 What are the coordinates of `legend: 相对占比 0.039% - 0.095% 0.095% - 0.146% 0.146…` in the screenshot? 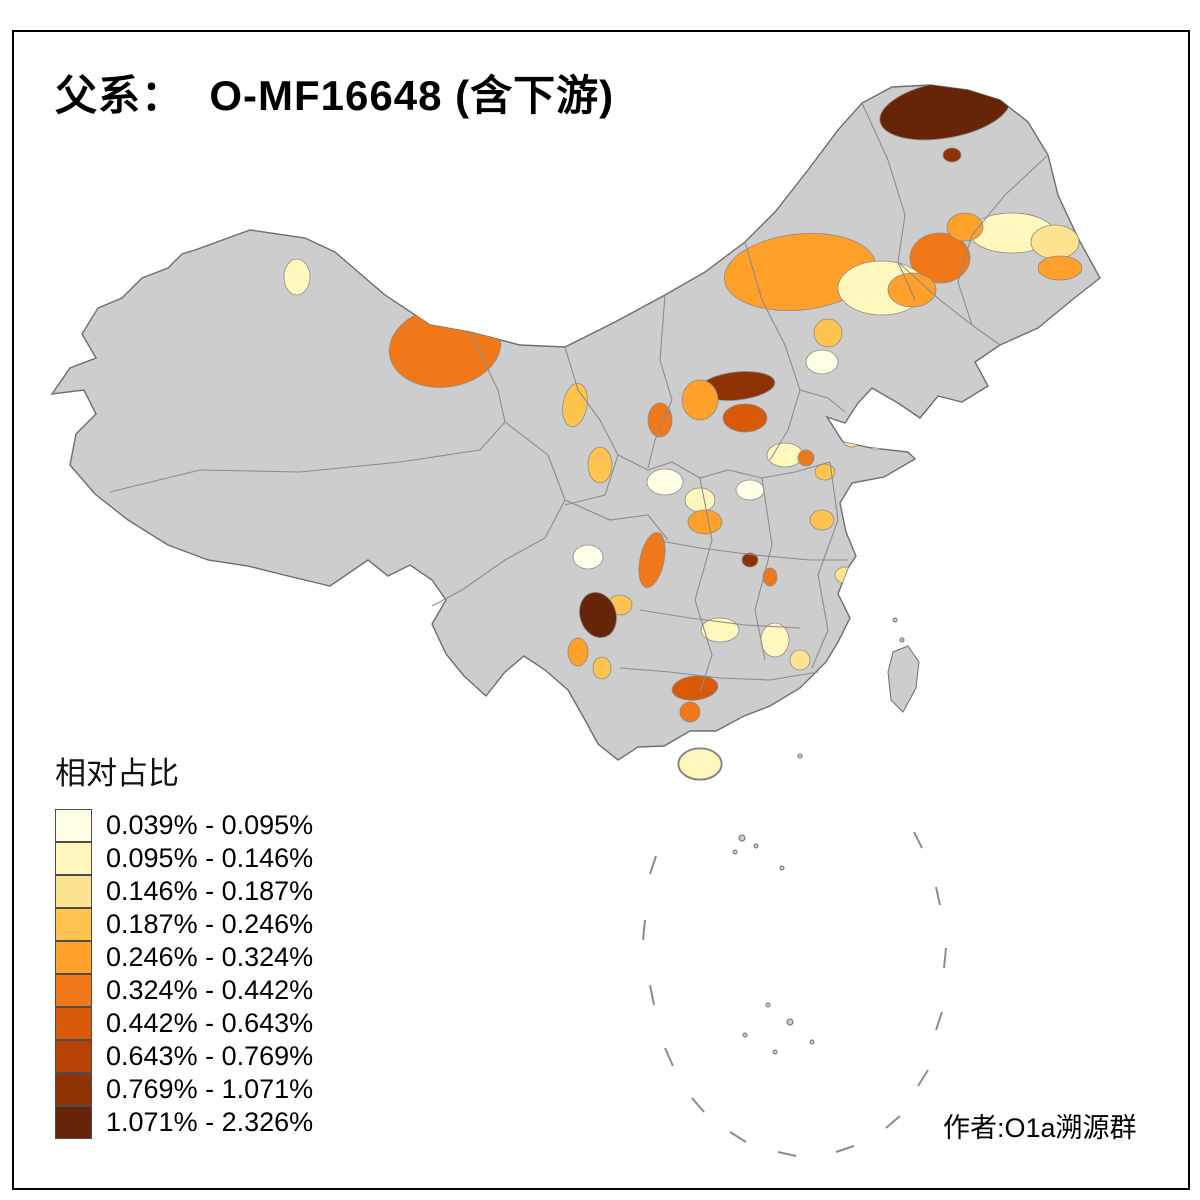 It's located at (184, 943).